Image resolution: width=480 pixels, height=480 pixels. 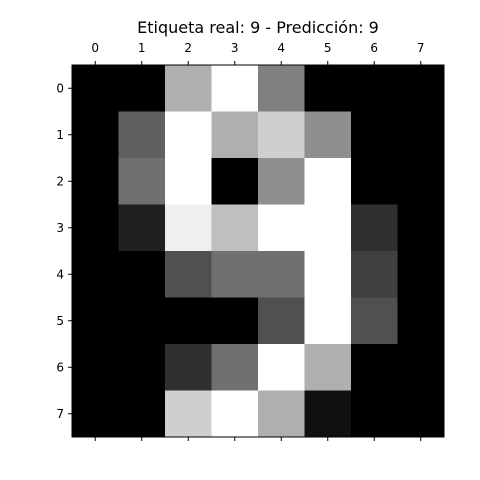 I want to click on heatmap-cell-r5-c3, so click(x=235, y=321).